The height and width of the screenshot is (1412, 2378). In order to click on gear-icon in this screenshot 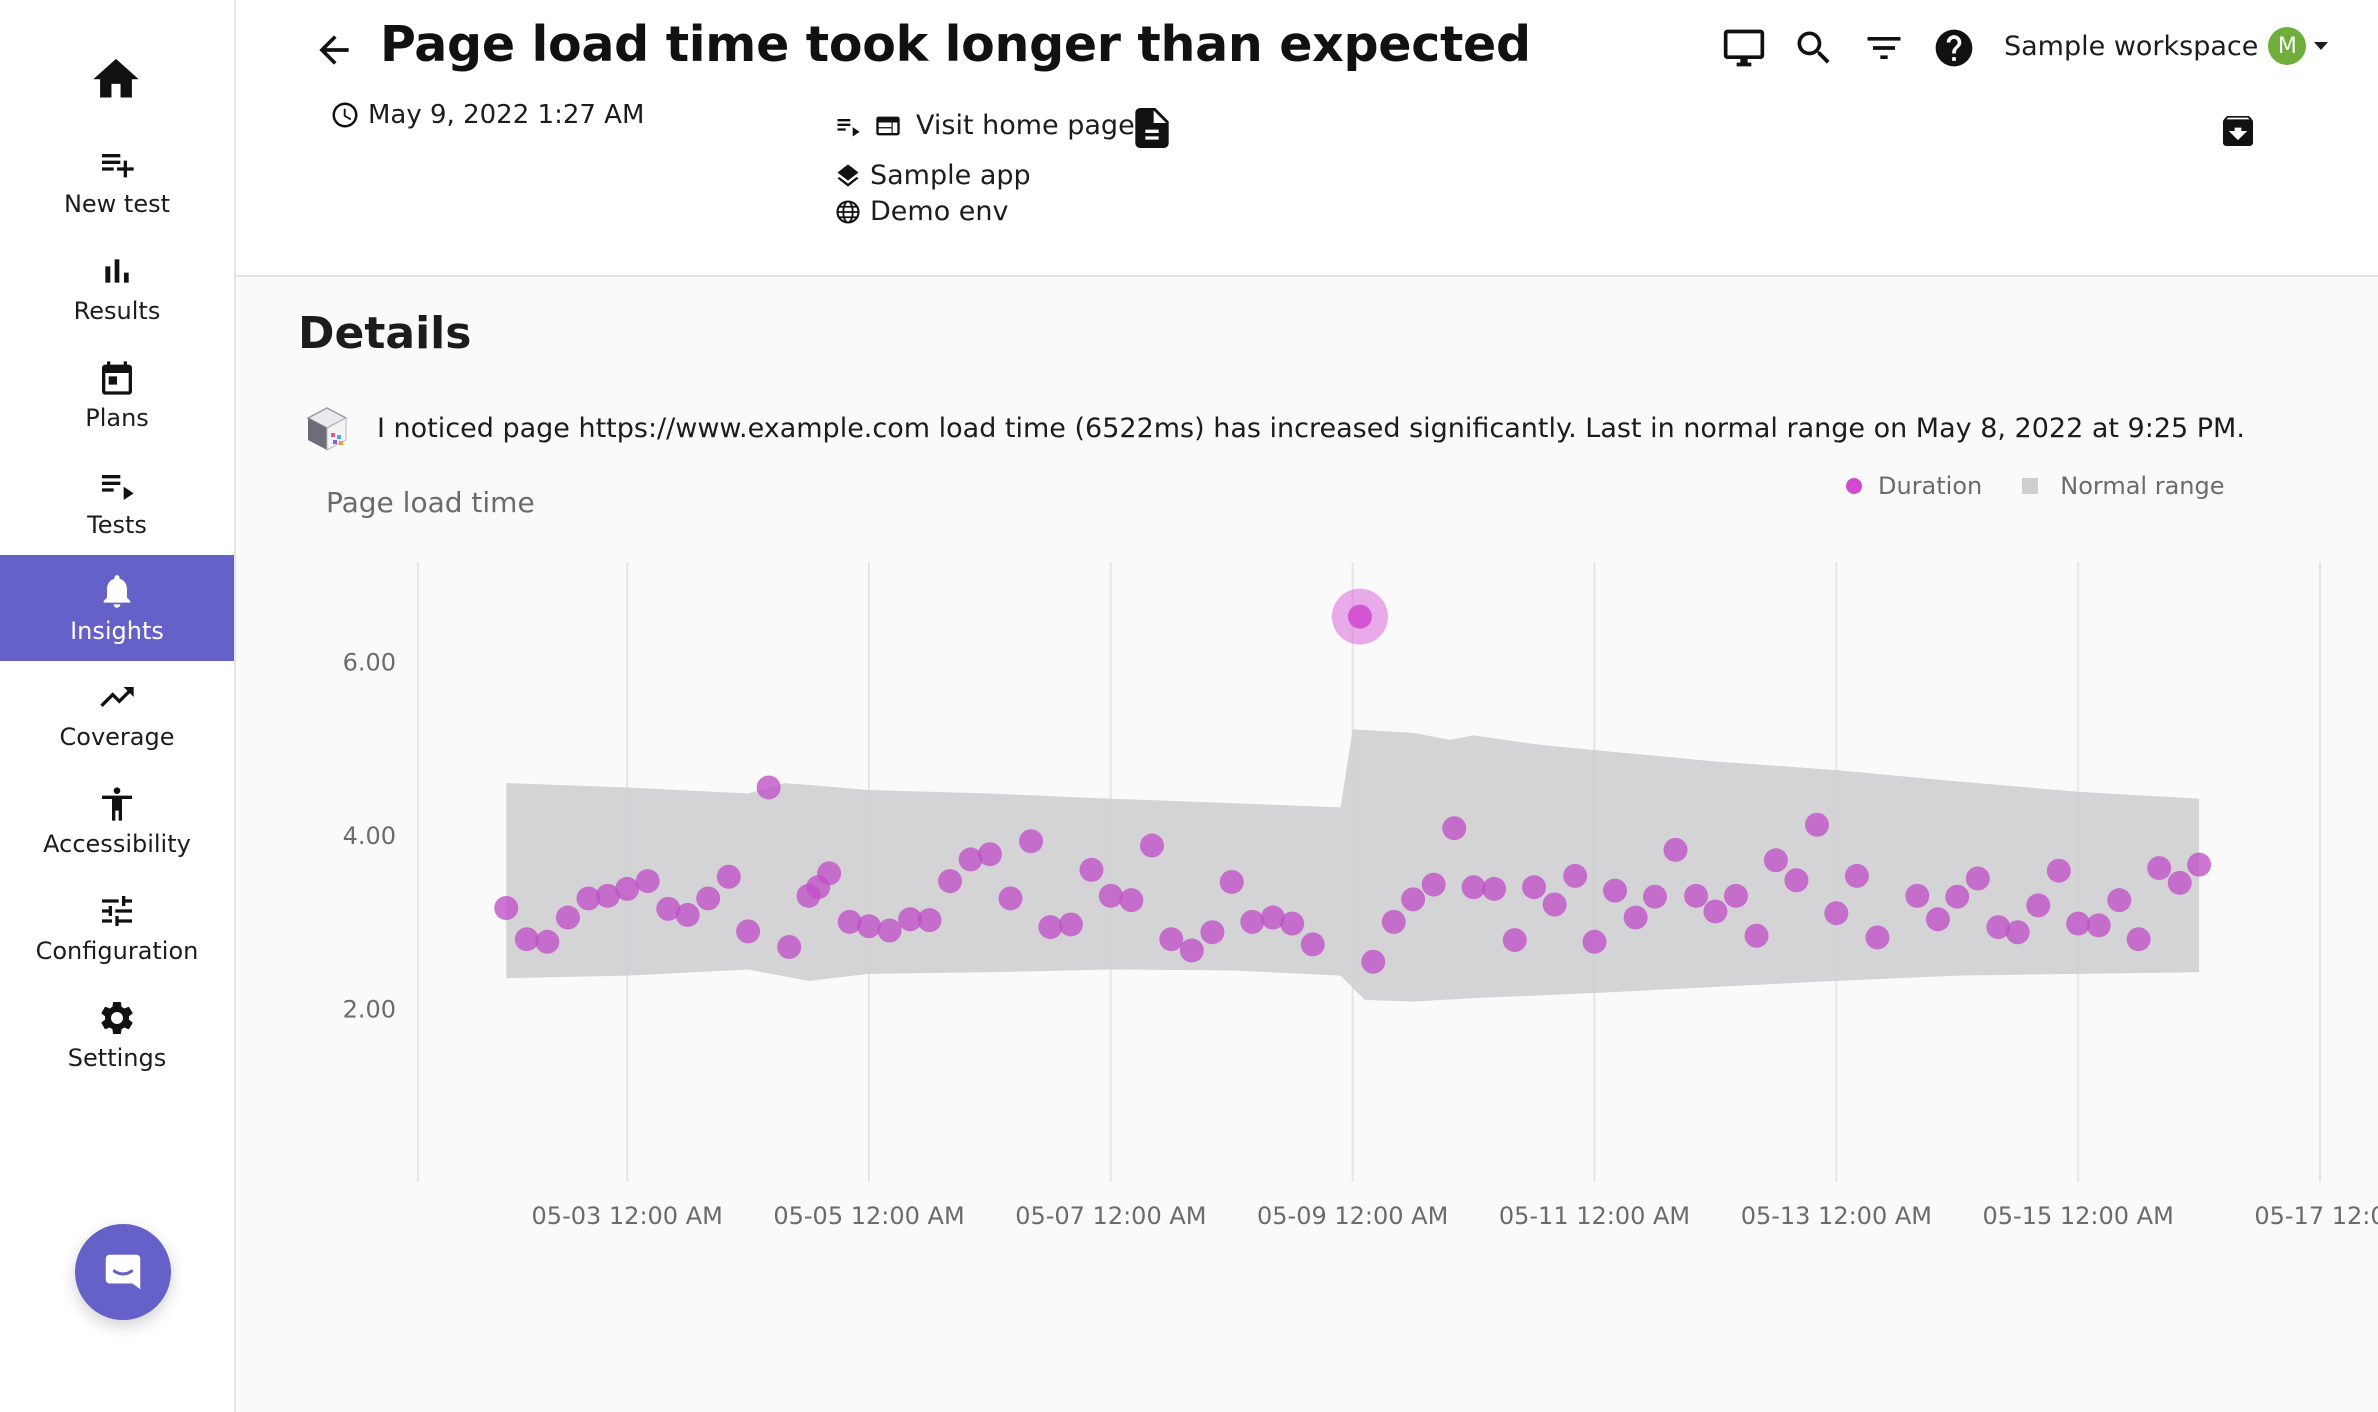, I will do `click(117, 1018)`.